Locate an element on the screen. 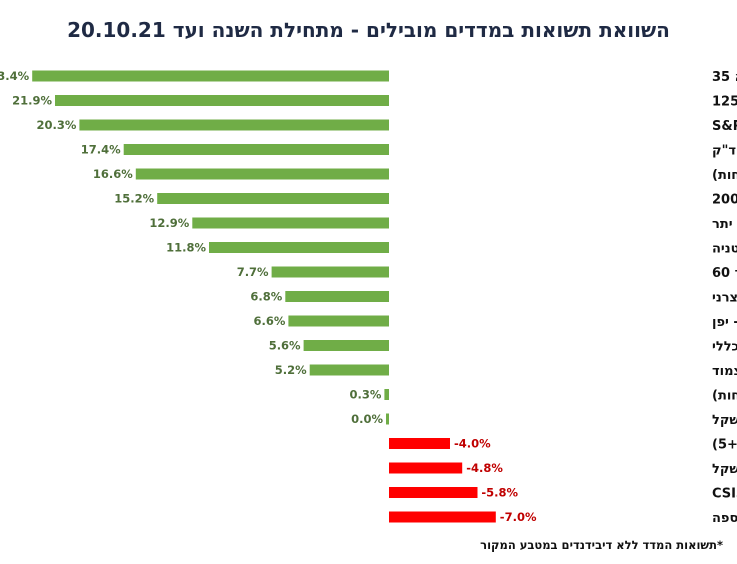  category-label: אג"ח קונצרני is located at coordinates (724, 298).